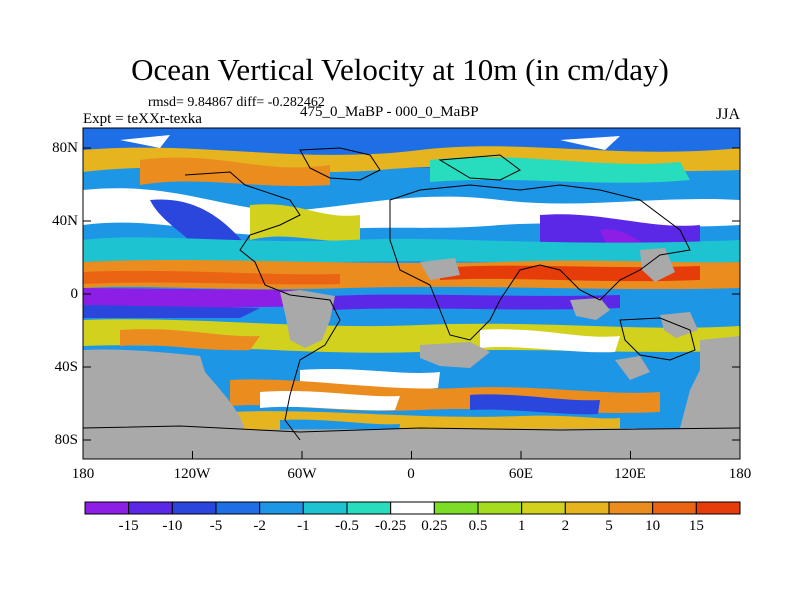 The width and height of the screenshot is (800, 600). I want to click on lon-label-120w: 120W, so click(192, 474).